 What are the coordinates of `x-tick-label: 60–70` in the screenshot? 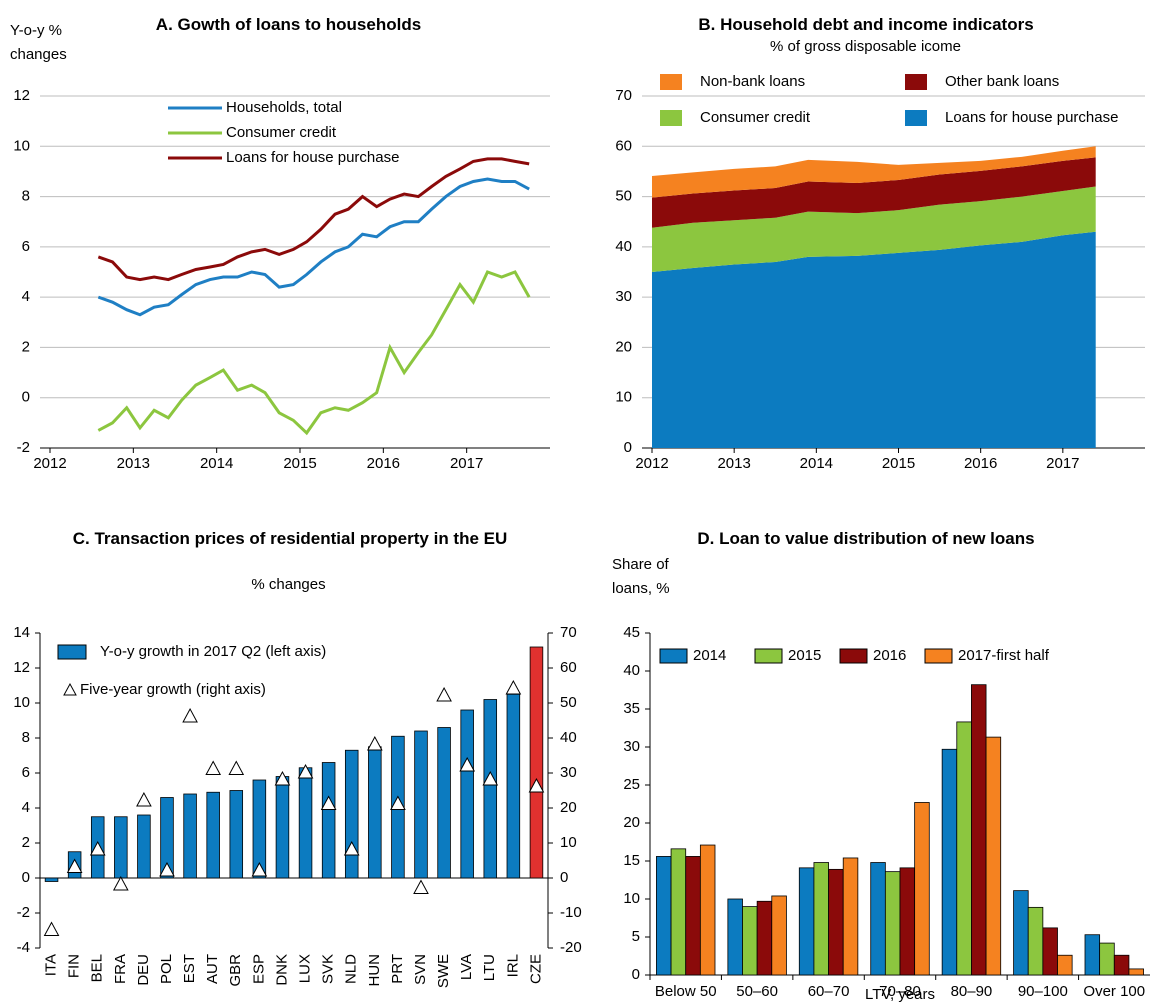 It's located at (829, 991).